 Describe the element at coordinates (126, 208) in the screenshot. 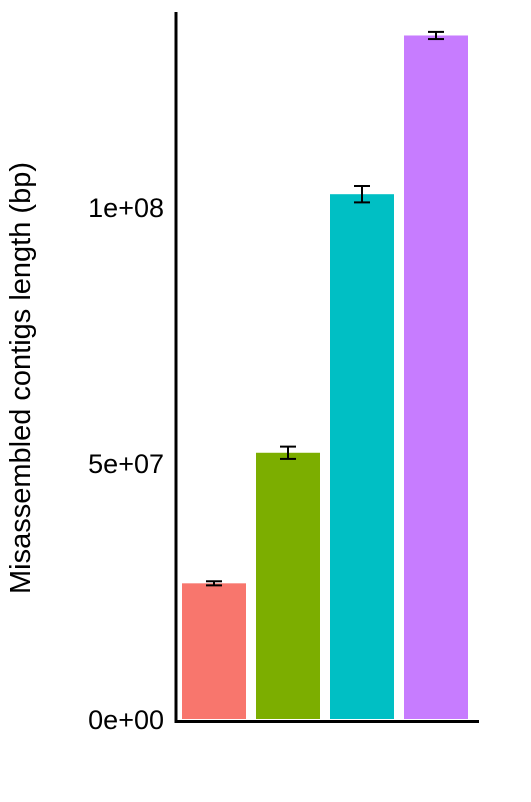

I see `y-tick-label: 1e+08` at that location.